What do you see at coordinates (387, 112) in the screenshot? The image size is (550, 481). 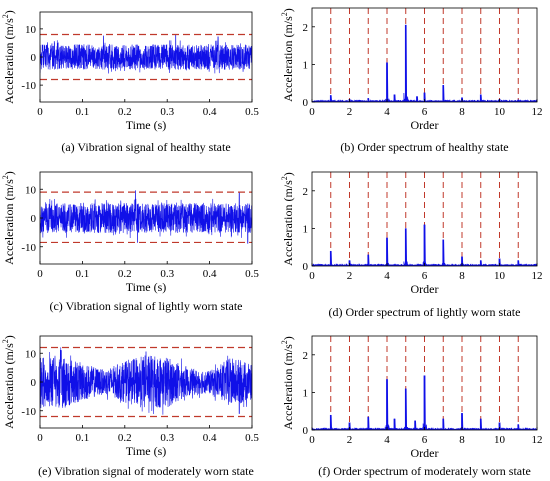 I see `x-tick-label-b-2: 4` at bounding box center [387, 112].